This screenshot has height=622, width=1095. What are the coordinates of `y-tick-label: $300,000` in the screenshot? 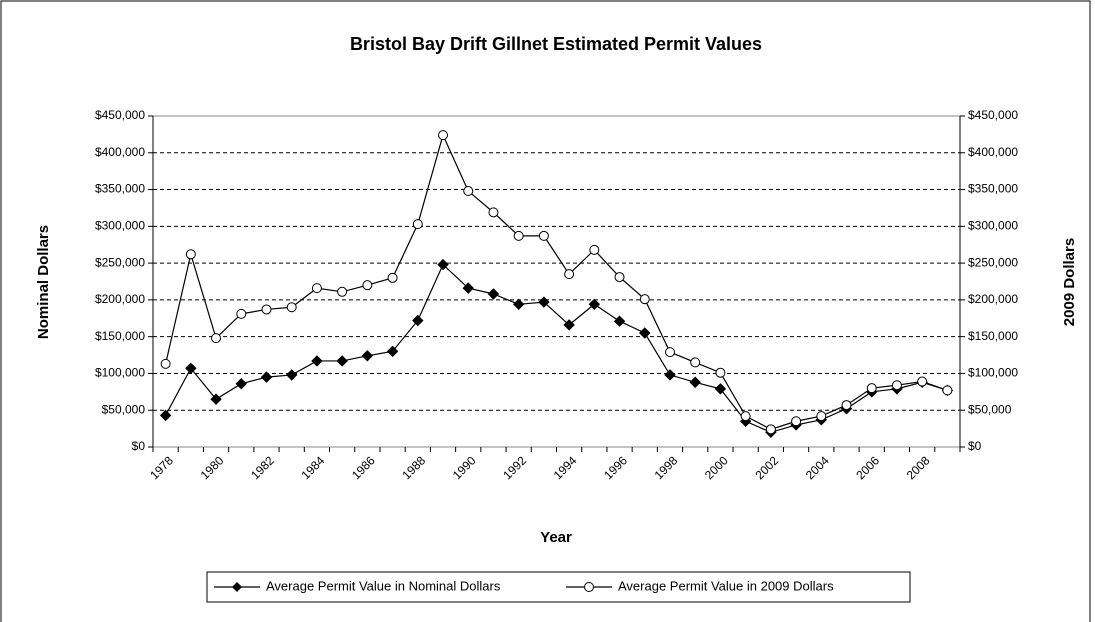 It's located at (120, 226).